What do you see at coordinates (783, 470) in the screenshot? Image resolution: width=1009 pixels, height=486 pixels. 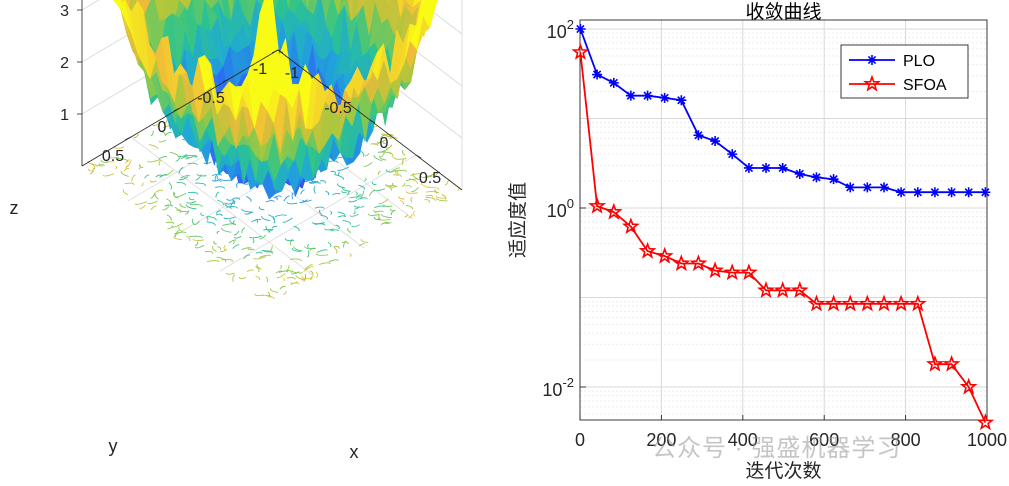 I see `x-axis-label: 迭代次数` at bounding box center [783, 470].